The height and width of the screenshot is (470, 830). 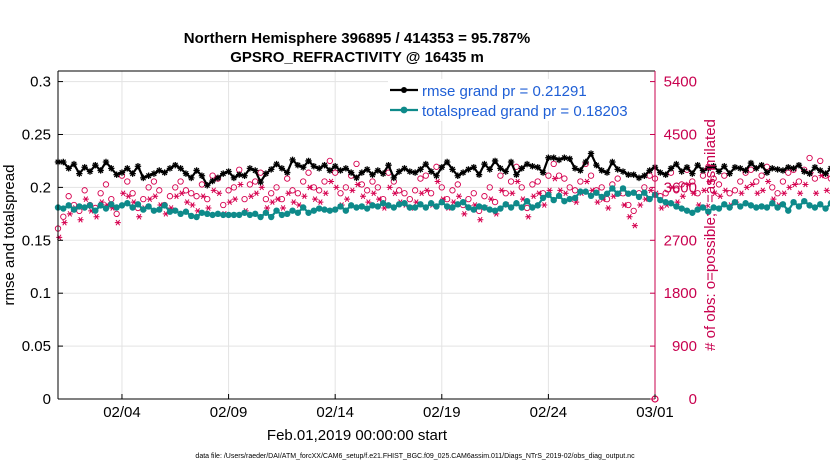 What do you see at coordinates (442, 412) in the screenshot?
I see `x-tick-label: 02/19` at bounding box center [442, 412].